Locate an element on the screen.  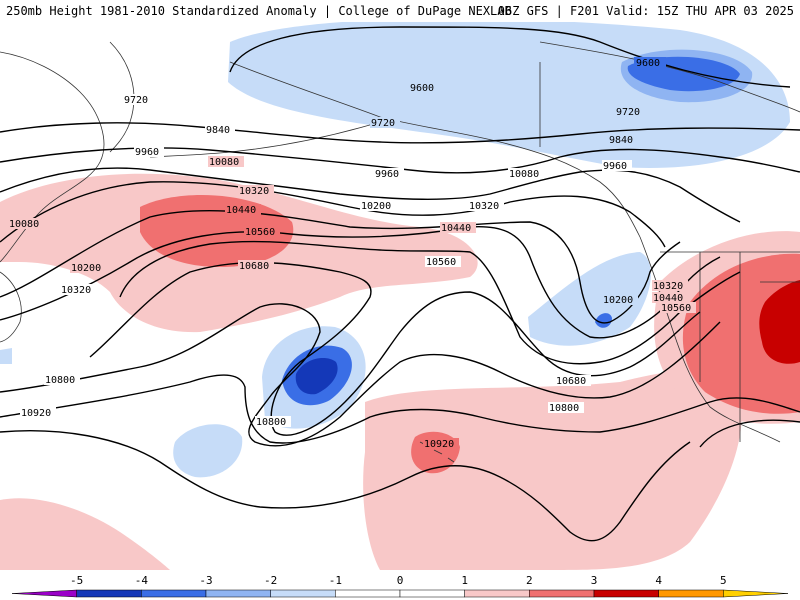
north-america-coast is located at coordinates (710, 339).